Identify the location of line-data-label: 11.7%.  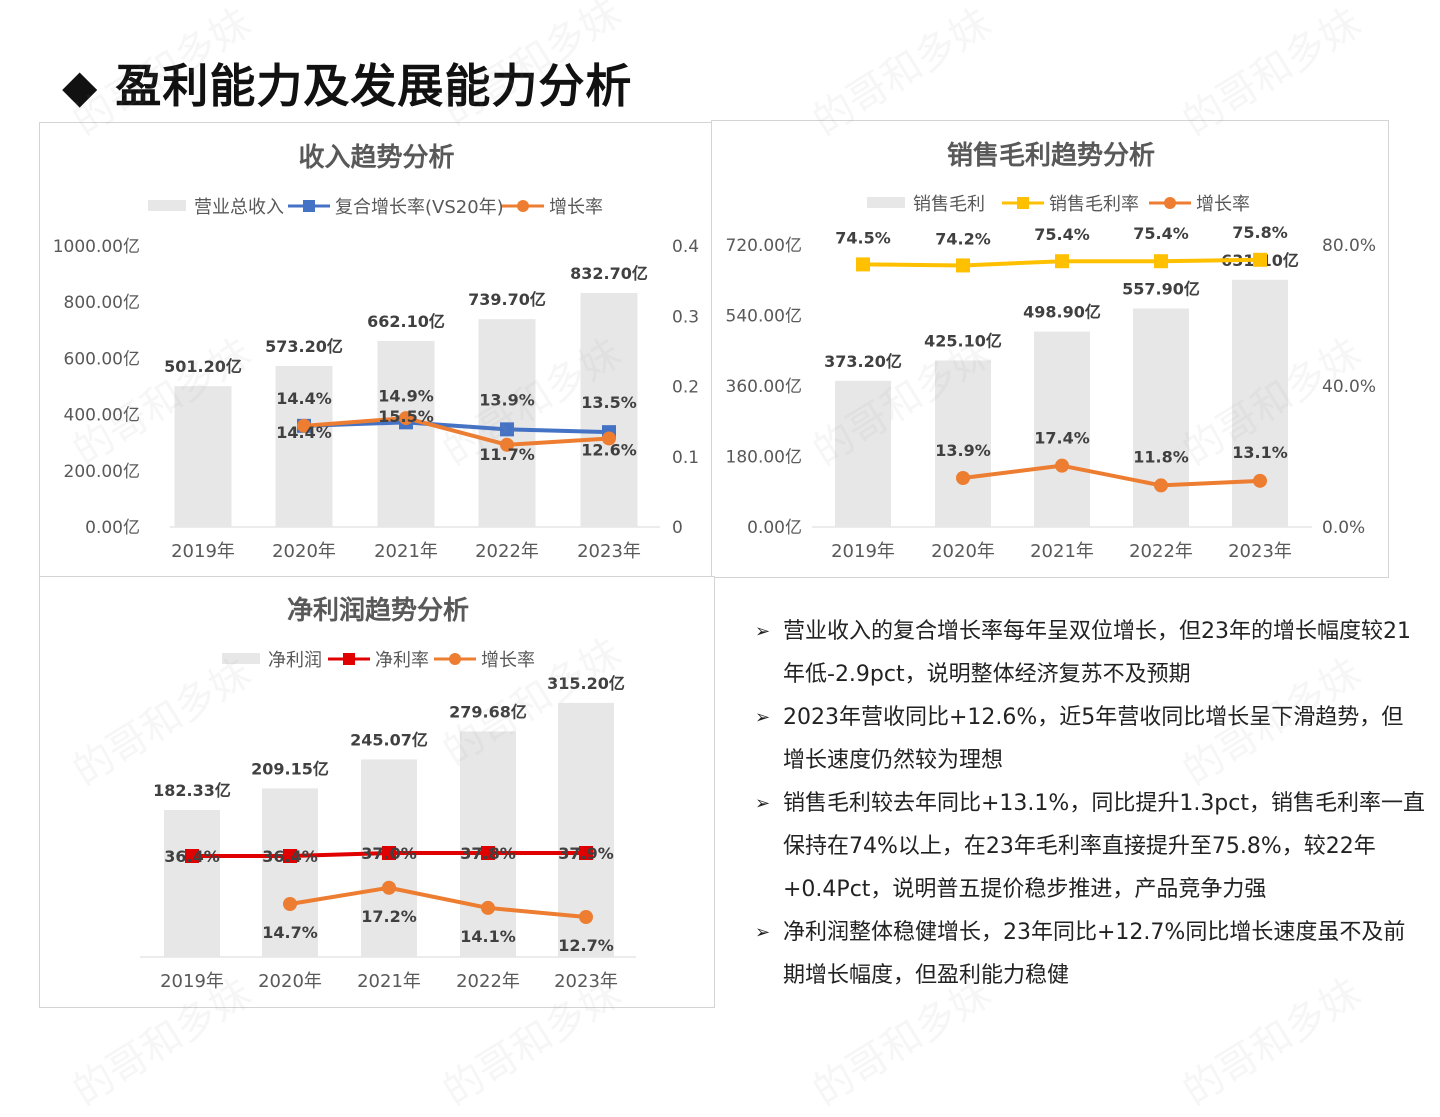
(507, 454).